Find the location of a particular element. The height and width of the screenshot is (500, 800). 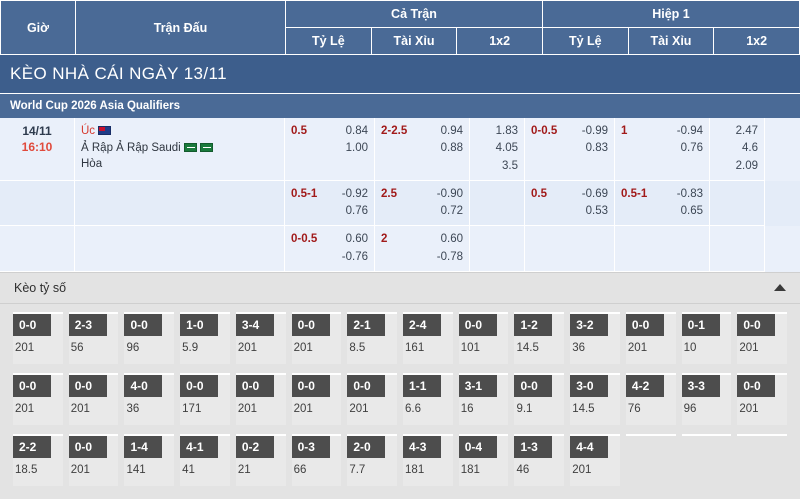

correct-score-cell: 4-1 41 is located at coordinates (205, 459).